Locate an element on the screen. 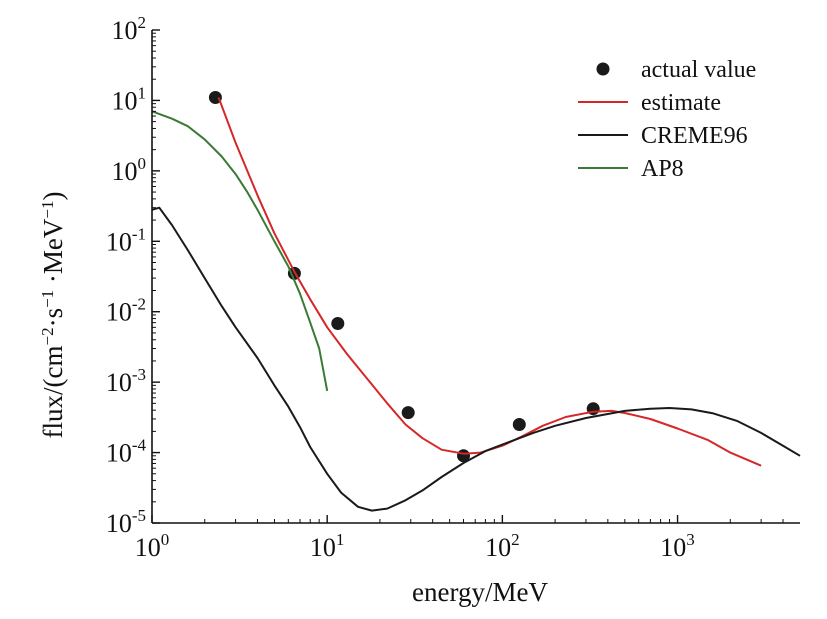 The width and height of the screenshot is (827, 619). y-tick-label-2: 10⁰ is located at coordinates (129, 170).